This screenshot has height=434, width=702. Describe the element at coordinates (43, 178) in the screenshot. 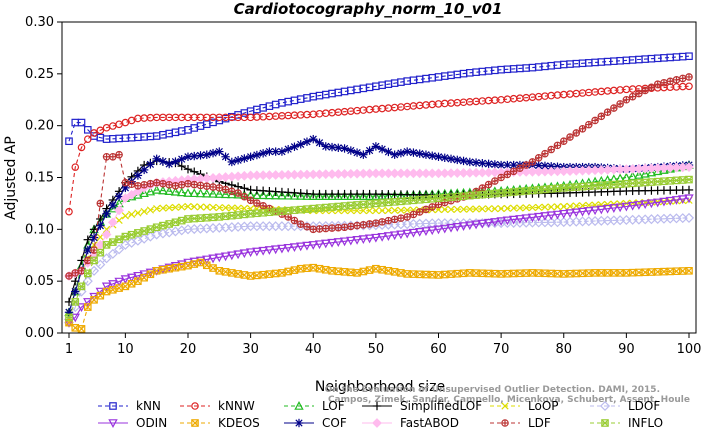

I see `y-axis: 0.00 0.05 0.10 0.15 0.20 0.25 0.30` at that location.